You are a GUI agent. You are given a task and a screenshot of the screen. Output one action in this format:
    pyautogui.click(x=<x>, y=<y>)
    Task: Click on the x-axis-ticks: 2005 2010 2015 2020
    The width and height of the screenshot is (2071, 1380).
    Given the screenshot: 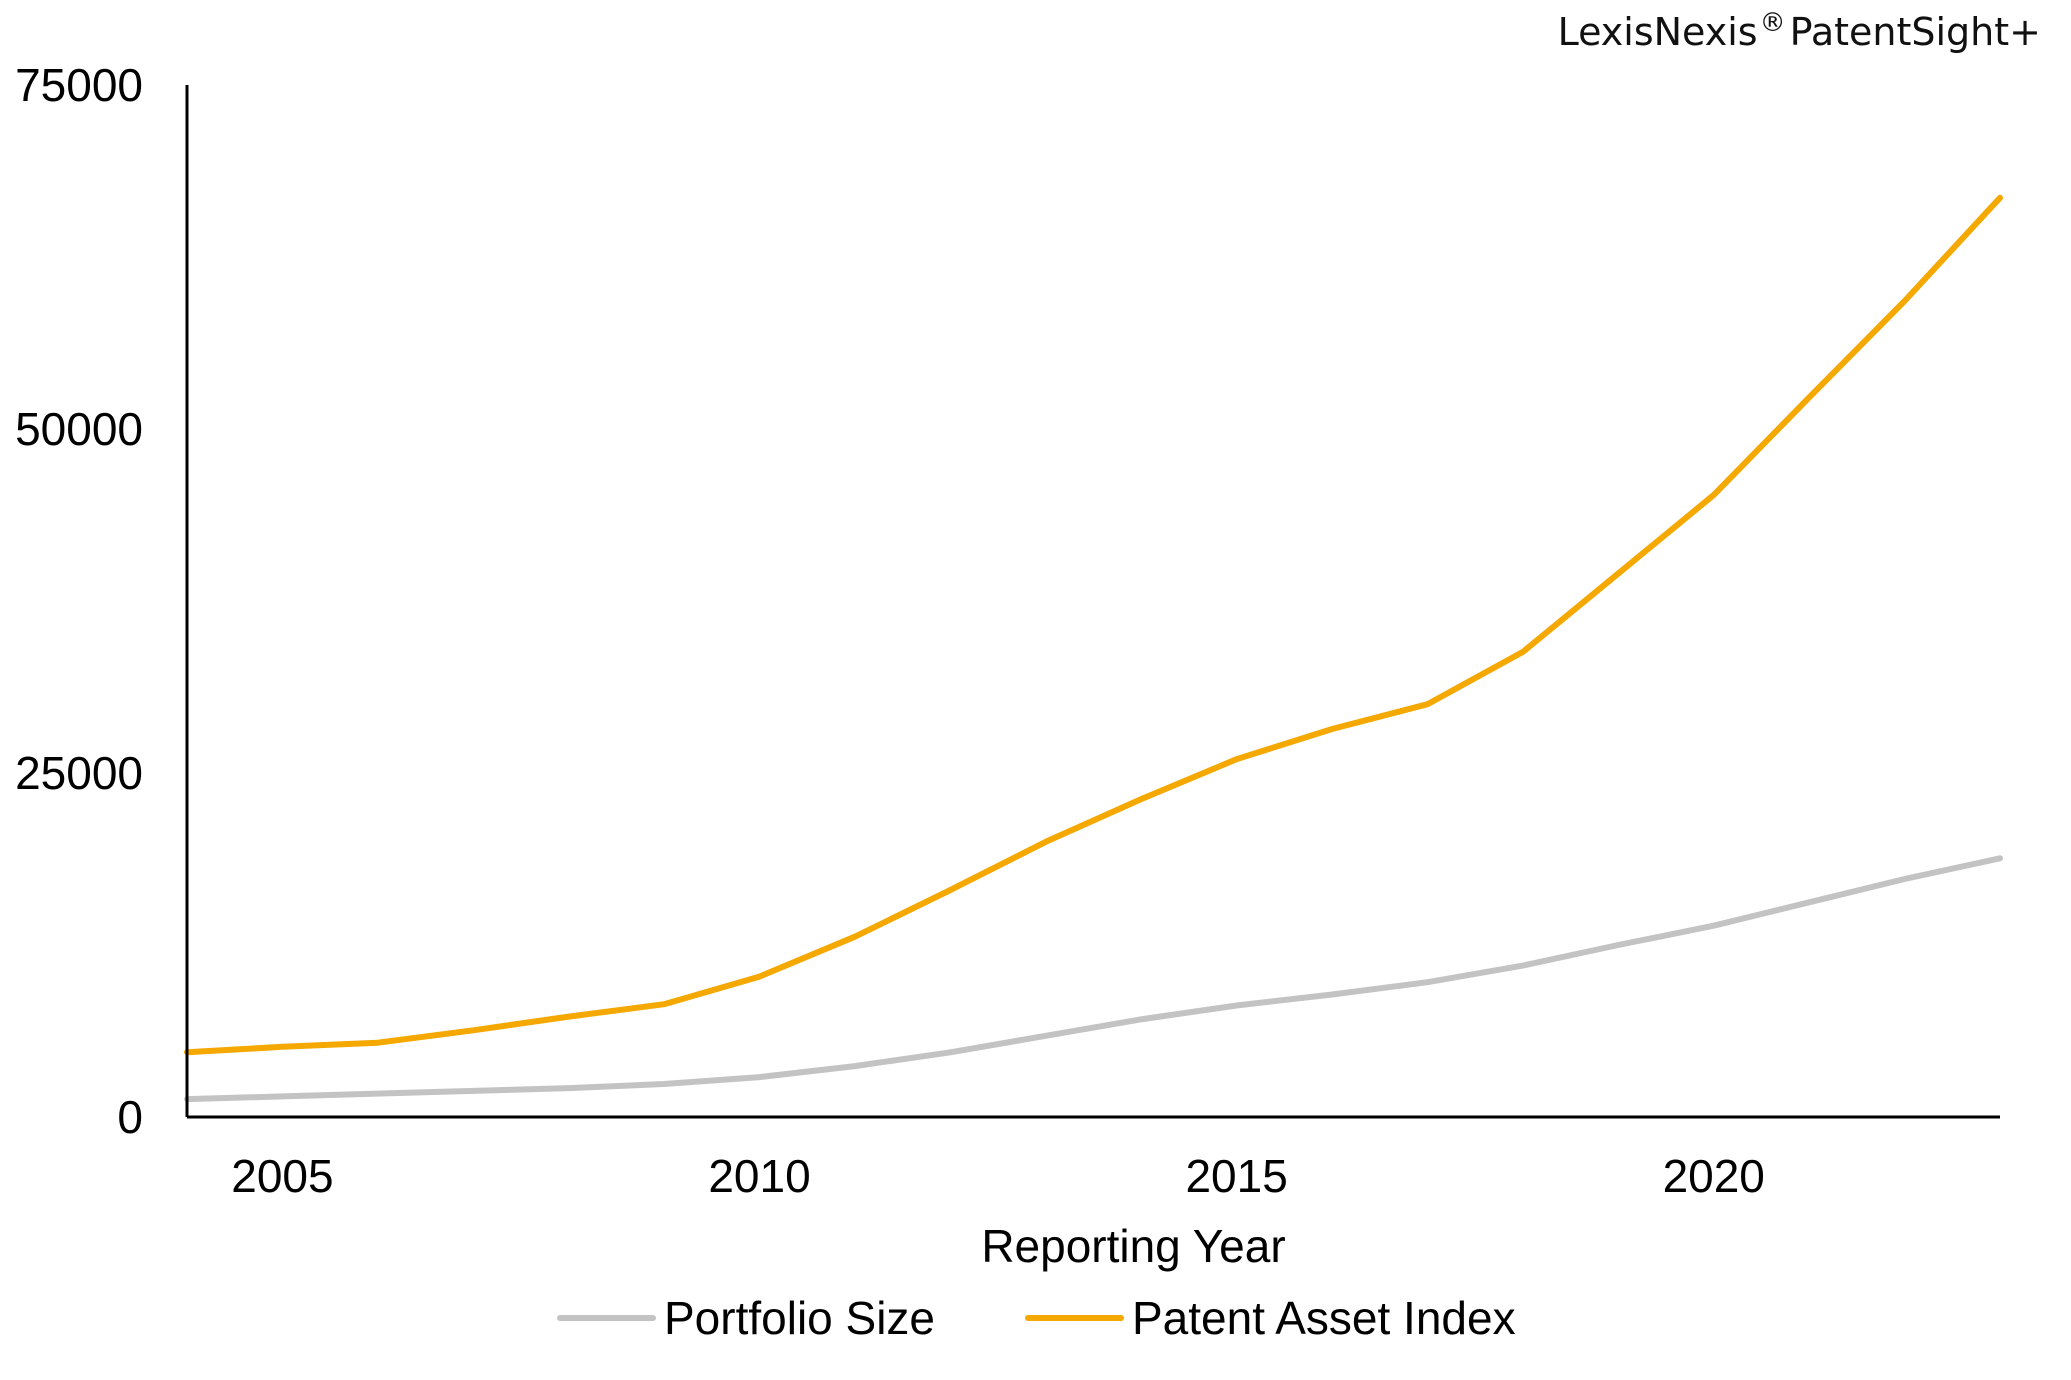 What is the action you would take?
    pyautogui.click(x=998, y=1176)
    